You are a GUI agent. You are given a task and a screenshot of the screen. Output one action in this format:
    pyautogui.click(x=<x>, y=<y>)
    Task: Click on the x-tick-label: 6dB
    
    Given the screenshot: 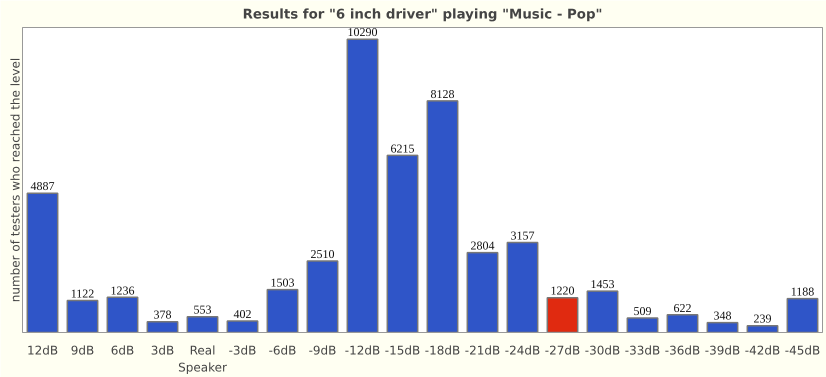 What is the action you would take?
    pyautogui.click(x=122, y=351)
    